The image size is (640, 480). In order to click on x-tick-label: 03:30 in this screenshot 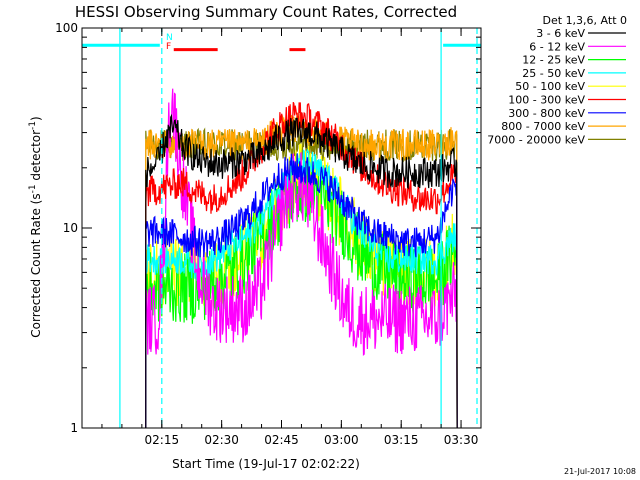, I will do `click(461, 440)`.